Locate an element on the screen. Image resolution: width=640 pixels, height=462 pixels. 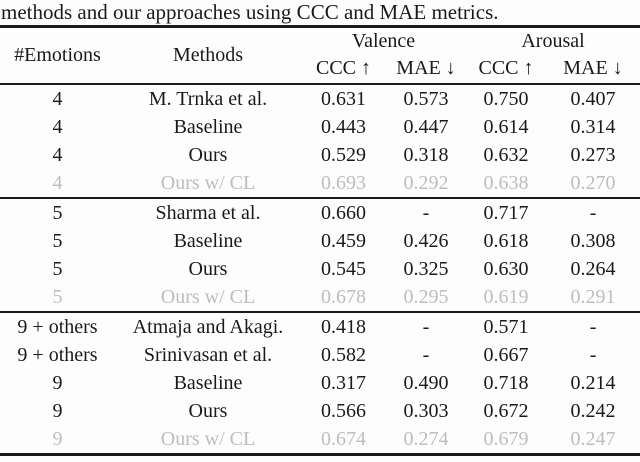
arousal-mae-cell: 0.291 is located at coordinates (593, 296).